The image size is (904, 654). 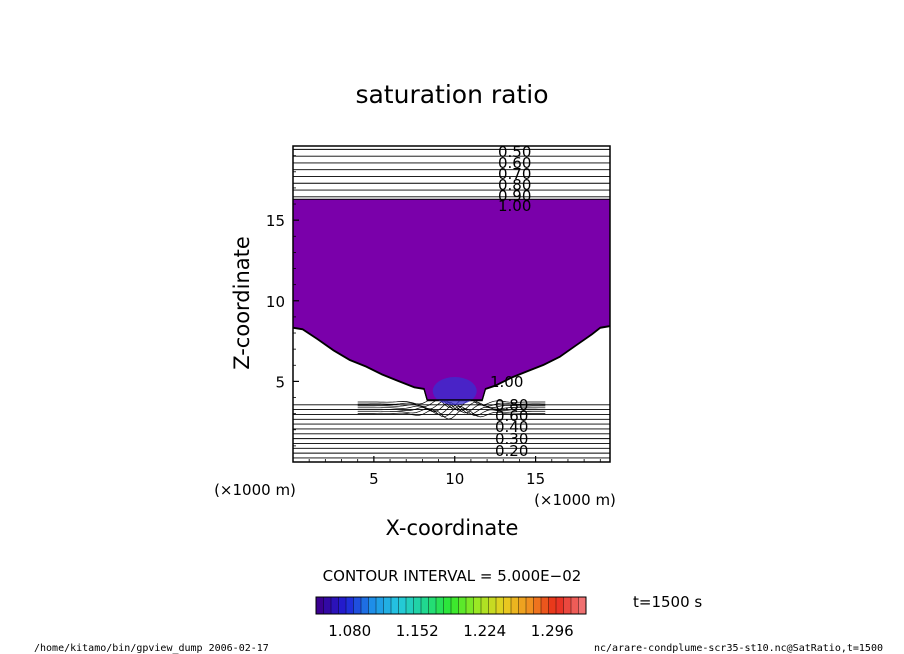 I want to click on contour-label: 0.40, so click(x=511, y=427).